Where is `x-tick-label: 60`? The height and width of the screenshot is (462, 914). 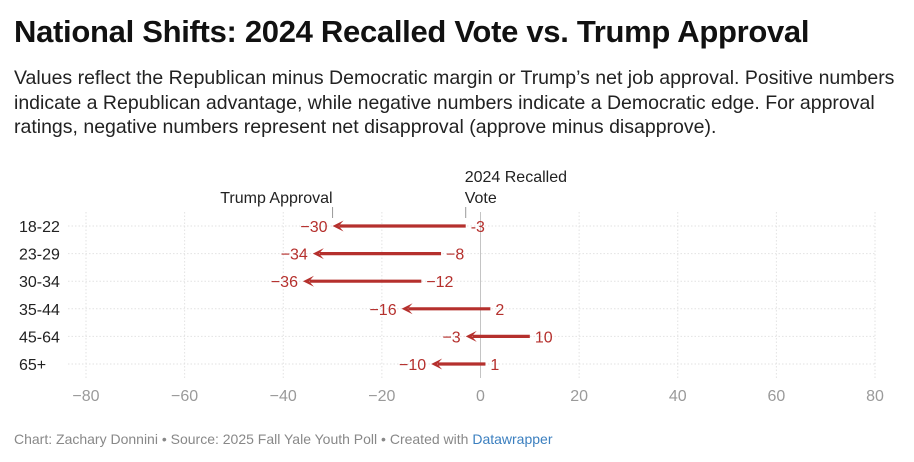 x-tick-label: 60 is located at coordinates (776, 396).